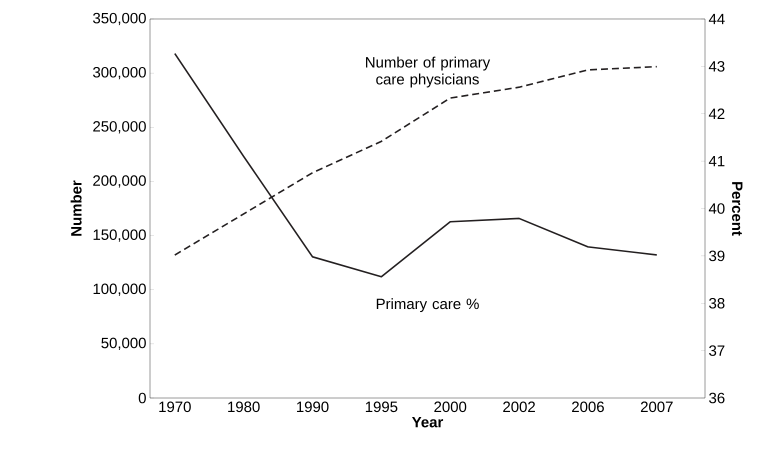  What do you see at coordinates (716, 350) in the screenshot?
I see `y2-tick-label: 37` at bounding box center [716, 350].